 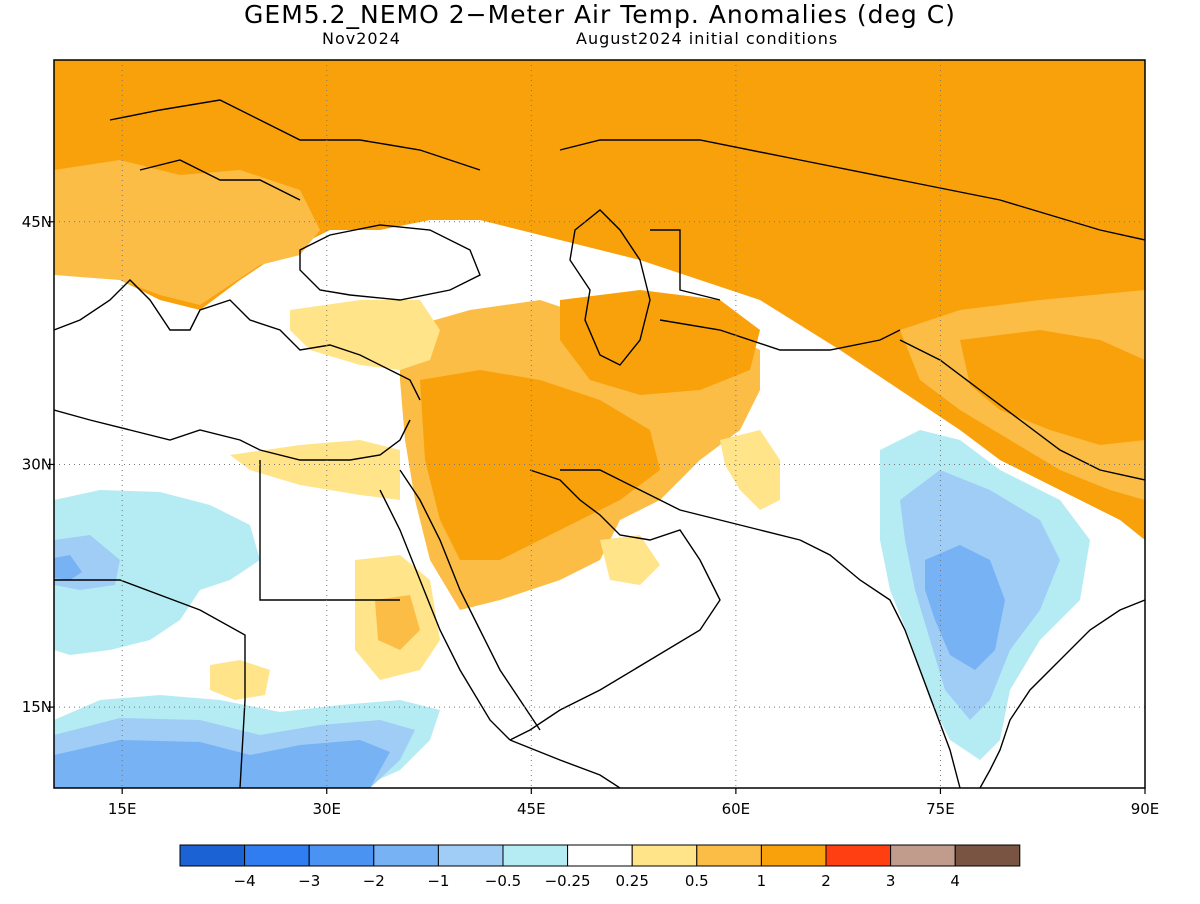 What do you see at coordinates (680, 505) in the screenshot?
I see `coastline-iran-south` at bounding box center [680, 505].